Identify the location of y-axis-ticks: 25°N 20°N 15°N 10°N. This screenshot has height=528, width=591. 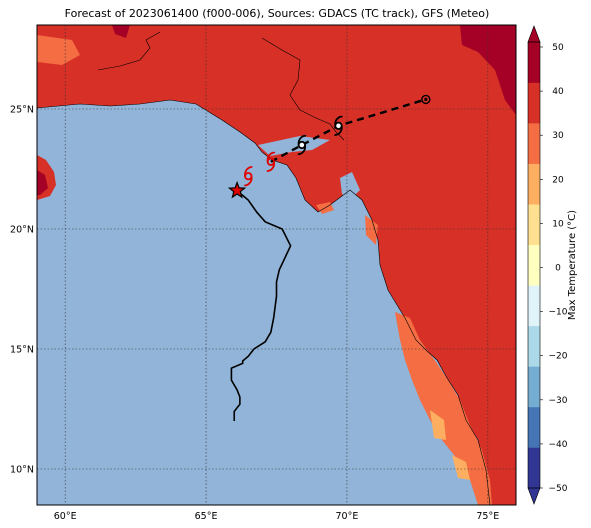
(22, 290).